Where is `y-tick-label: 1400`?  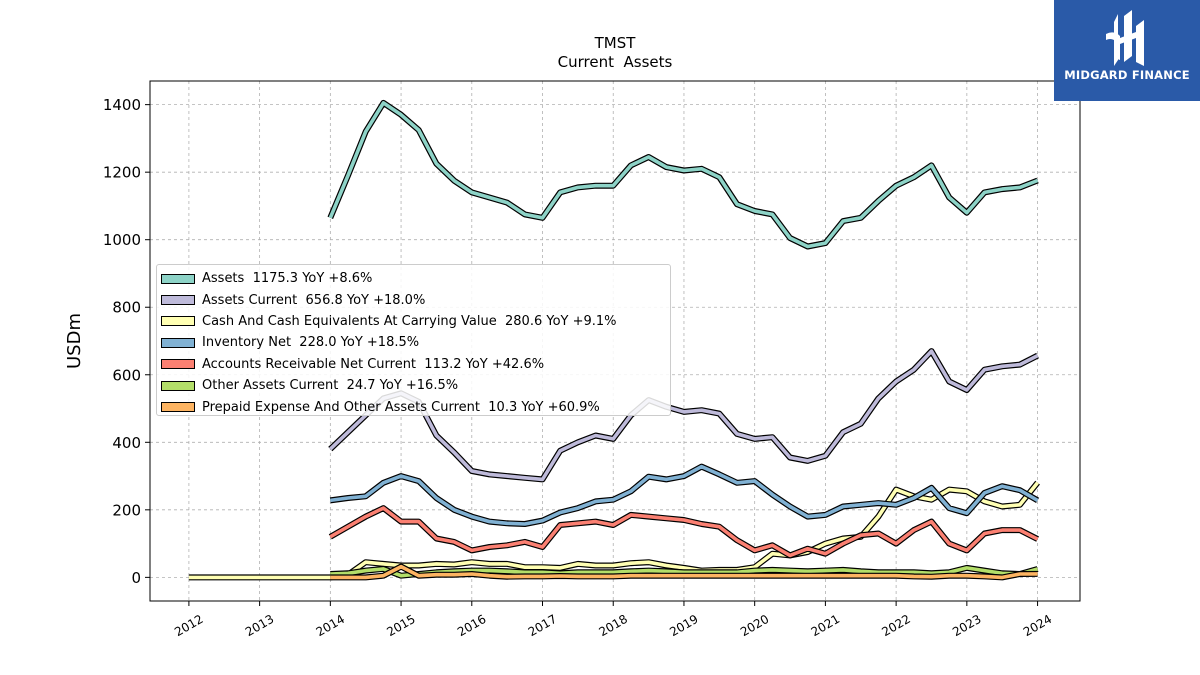
y-tick-label: 1400 is located at coordinates (122, 105).